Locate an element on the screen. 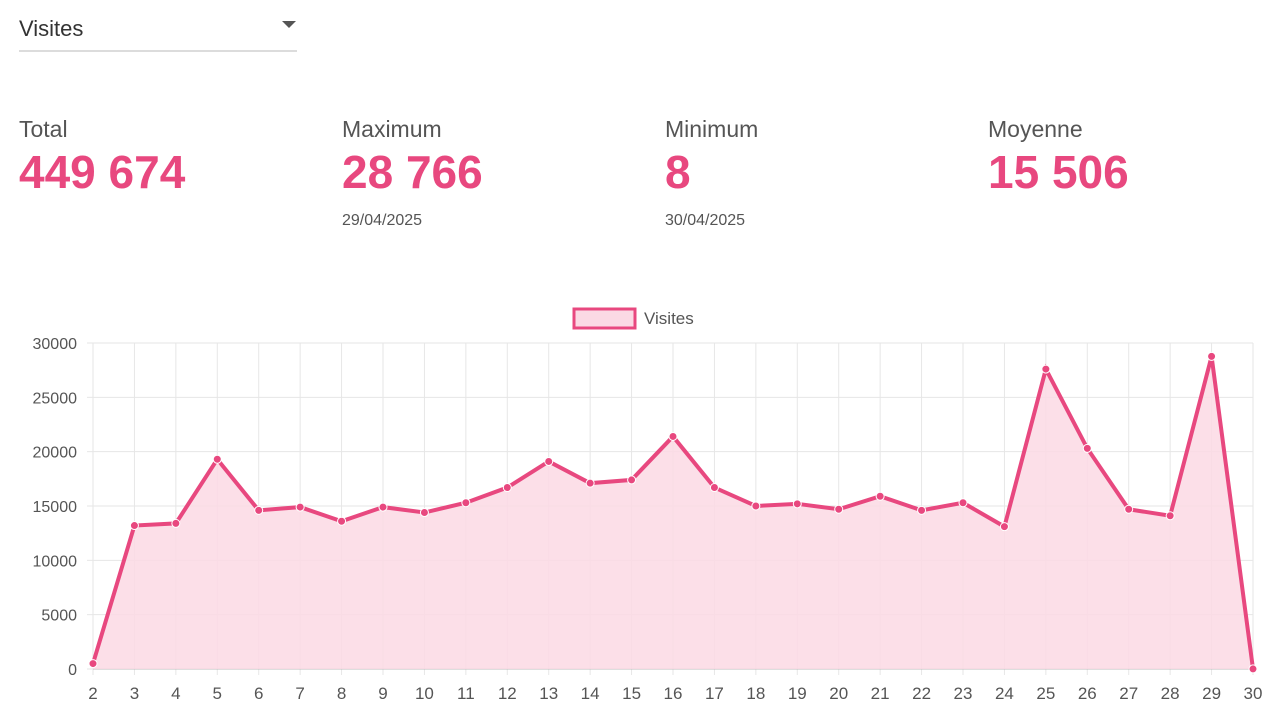 The width and height of the screenshot is (1275, 716). x-tick-label: 16 is located at coordinates (673, 693).